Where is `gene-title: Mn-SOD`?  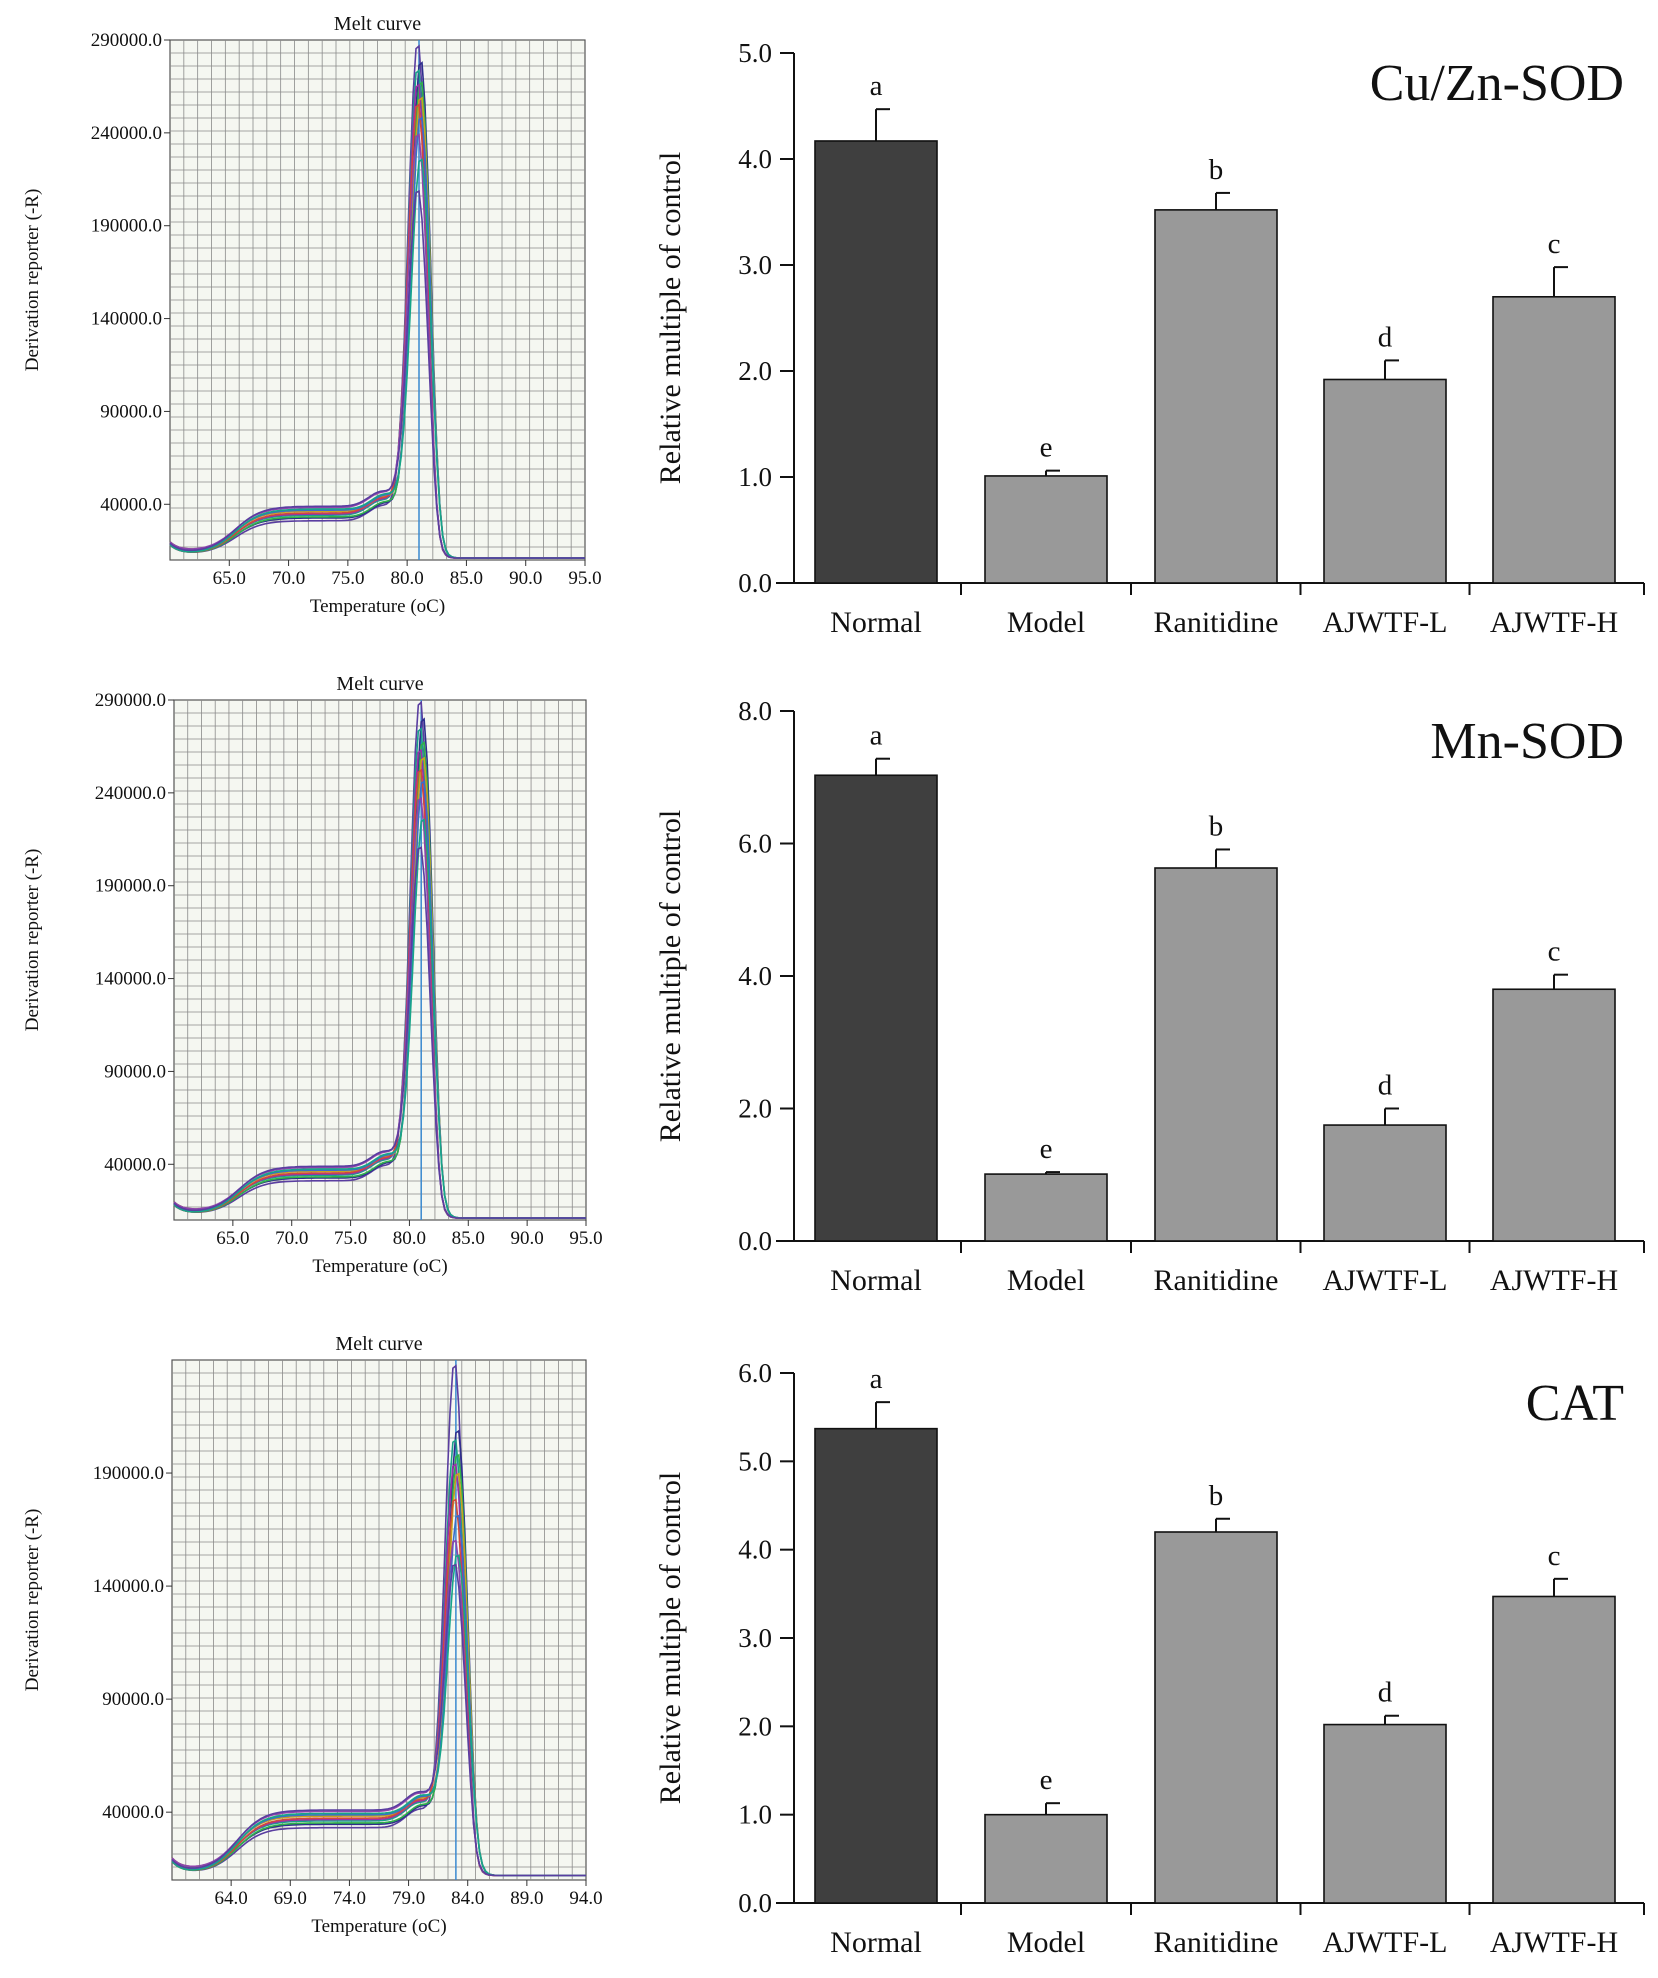
gene-title: Mn-SOD is located at coordinates (1527, 741).